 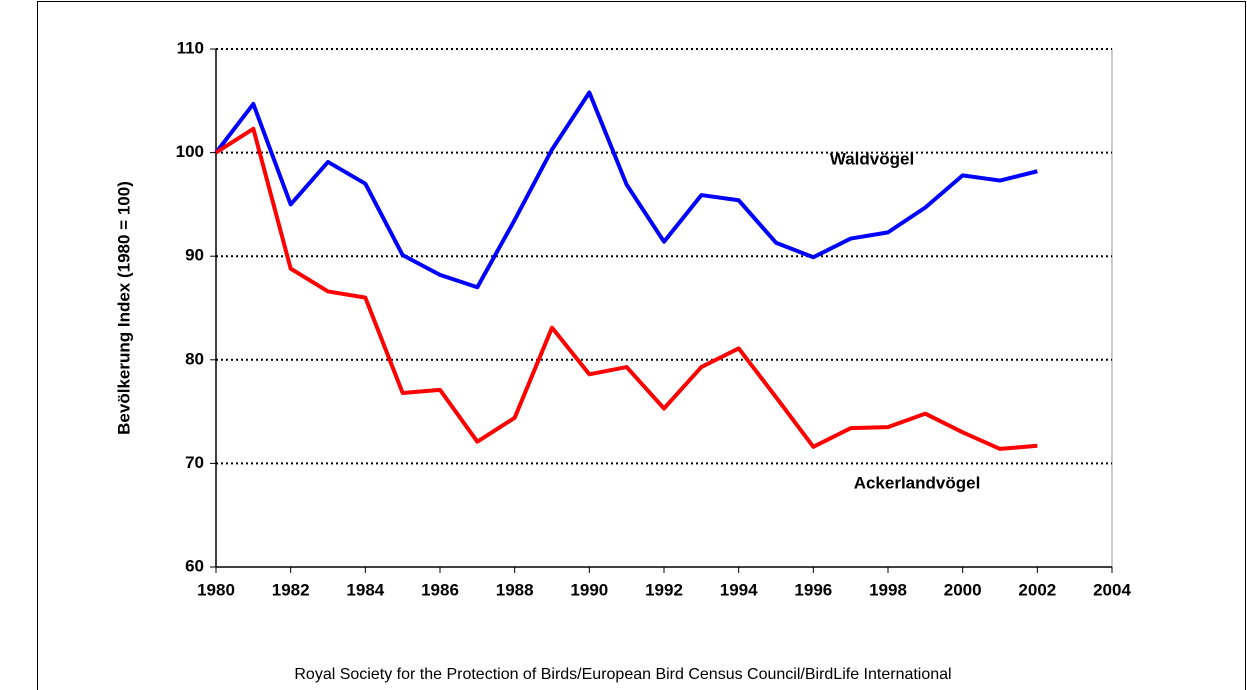 I want to click on x-tick-label: 1986, so click(x=440, y=589).